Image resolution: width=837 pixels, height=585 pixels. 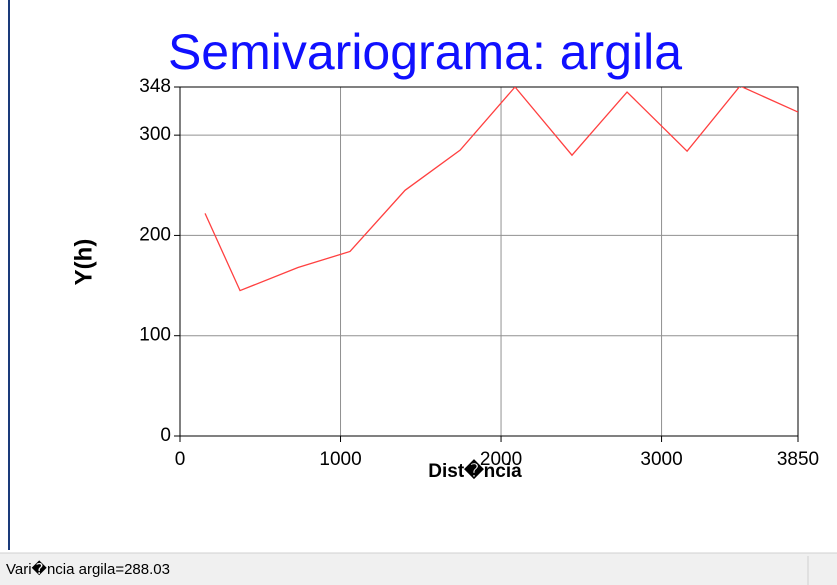 What do you see at coordinates (88, 569) in the screenshot?
I see `status-text: Vari�ncia argila=288.03` at bounding box center [88, 569].